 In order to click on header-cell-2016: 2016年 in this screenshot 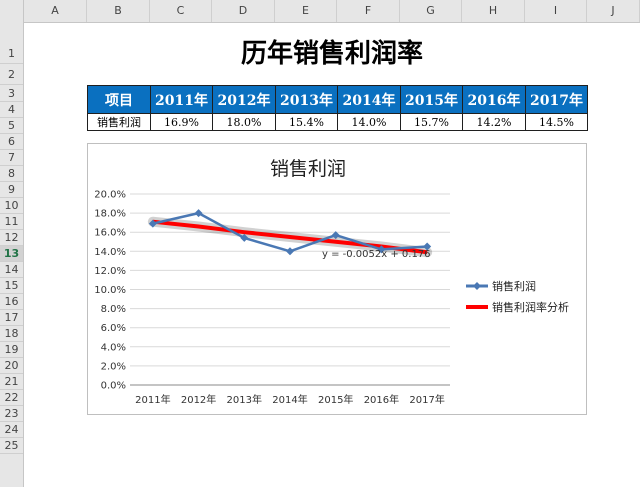, I will do `click(494, 99)`.